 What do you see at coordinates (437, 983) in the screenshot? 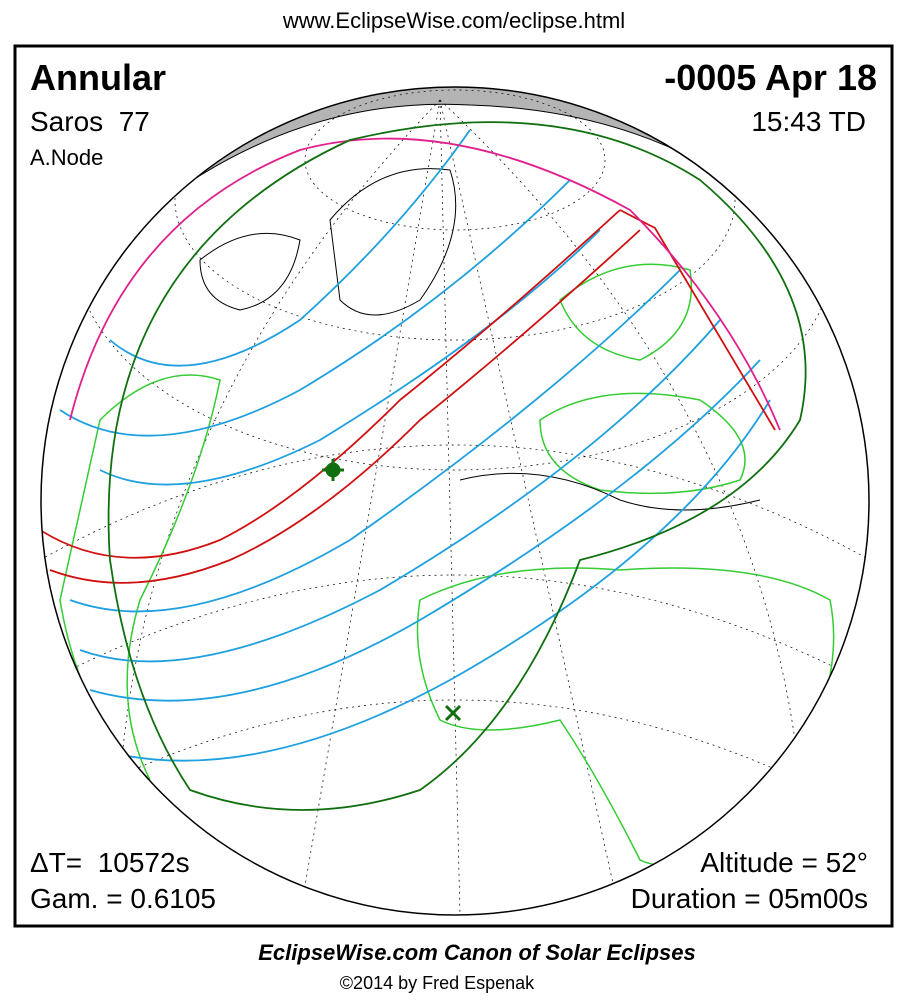
I see `footer-credit: ©2014 by Fred Espenak` at bounding box center [437, 983].